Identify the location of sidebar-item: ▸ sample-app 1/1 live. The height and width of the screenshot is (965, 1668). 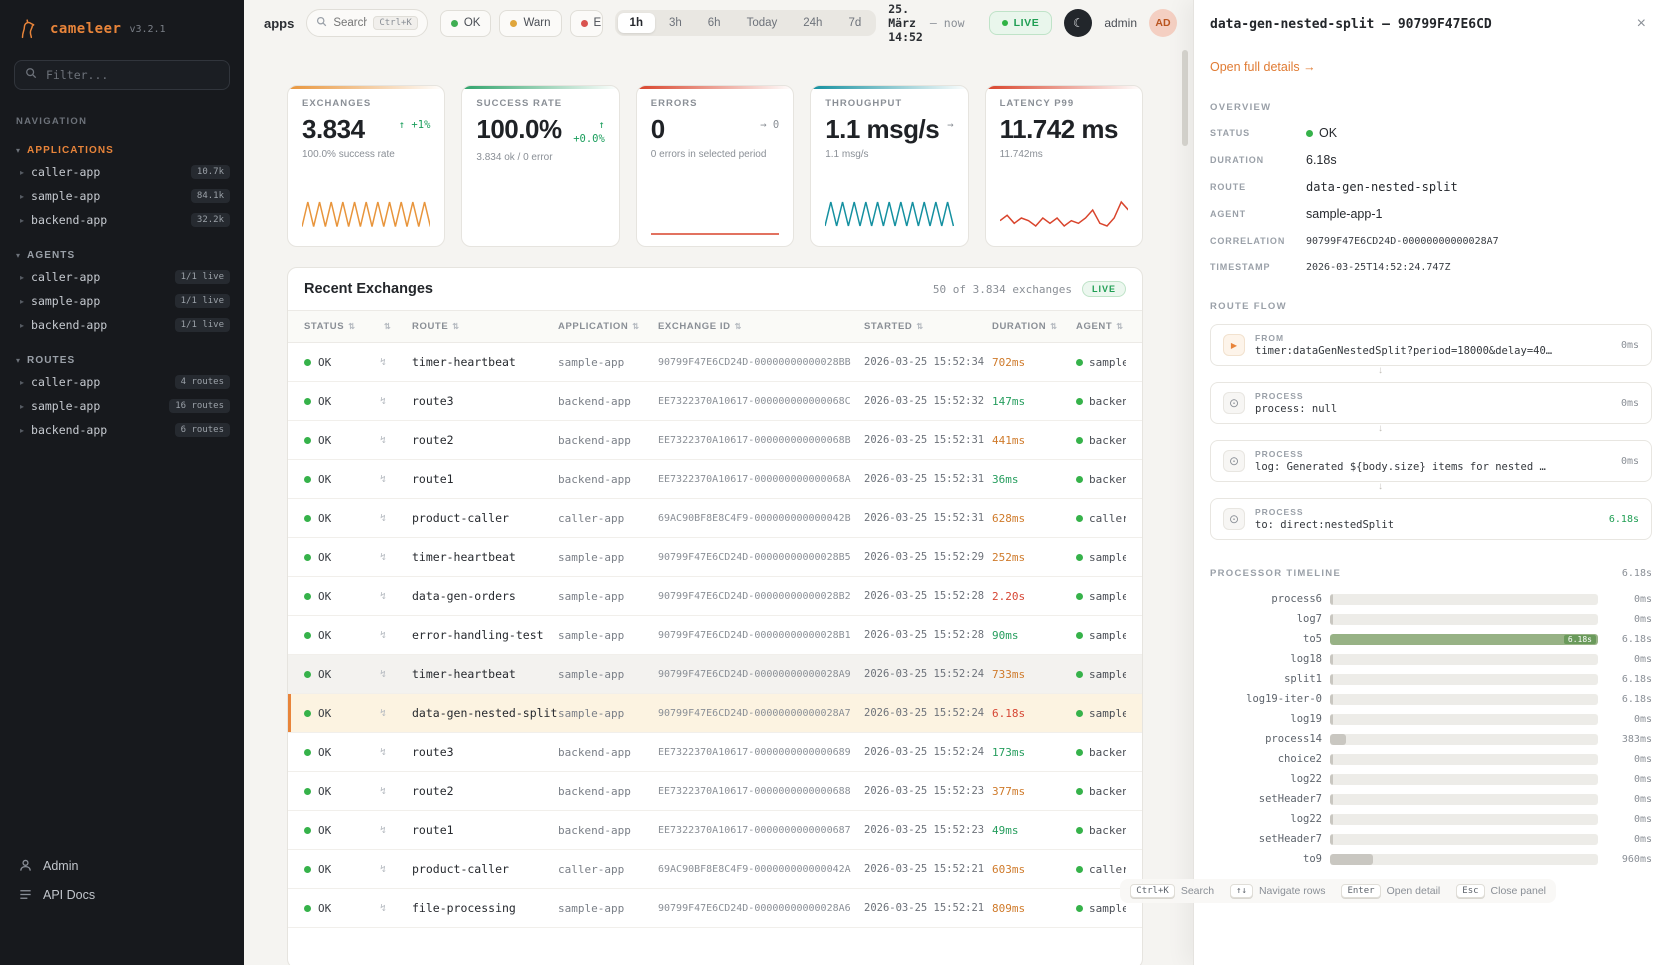
(122, 301).